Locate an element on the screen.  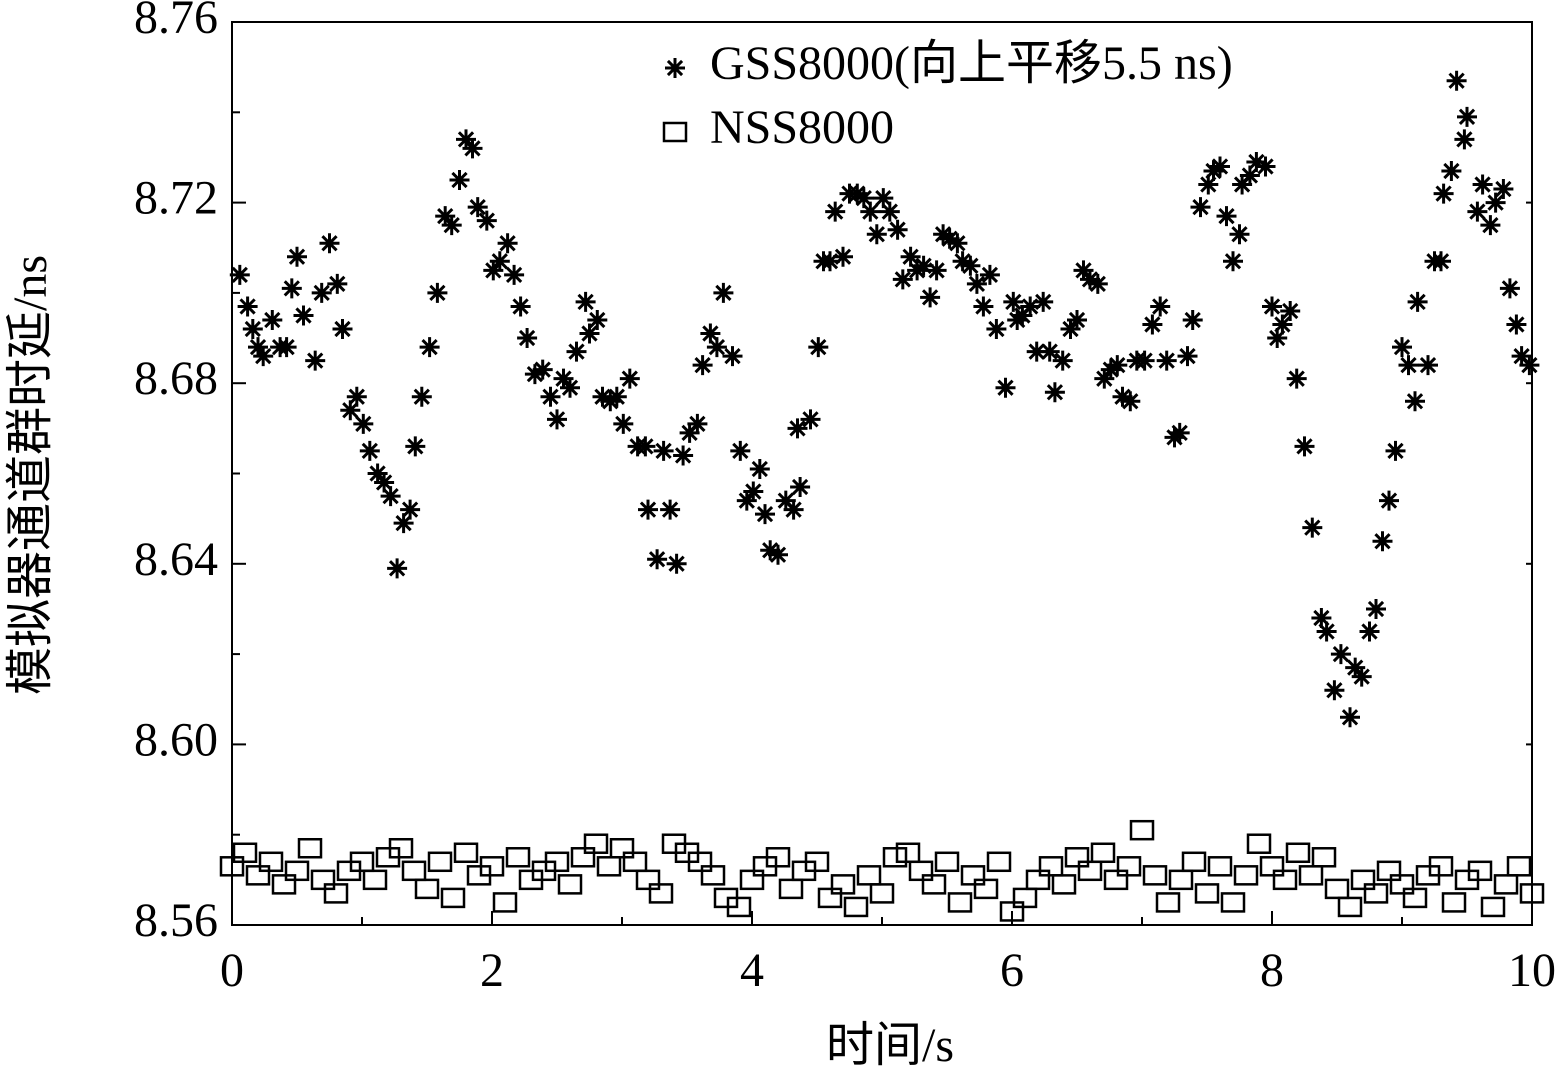
x-axis-label: 时间/s is located at coordinates (890, 1045).